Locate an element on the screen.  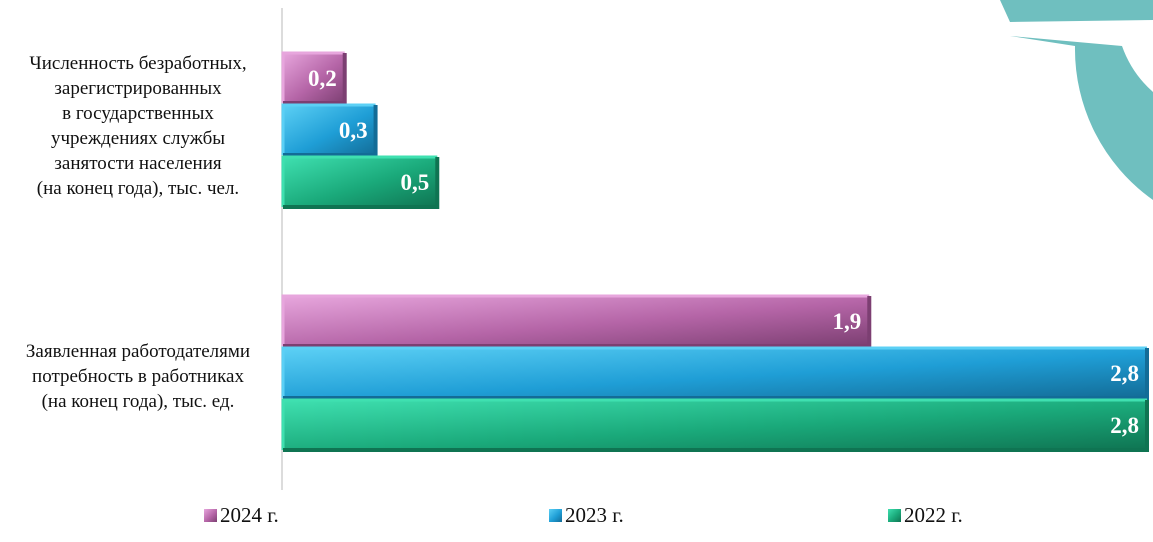
bar-2023-cat0 is located at coordinates (329, 130).